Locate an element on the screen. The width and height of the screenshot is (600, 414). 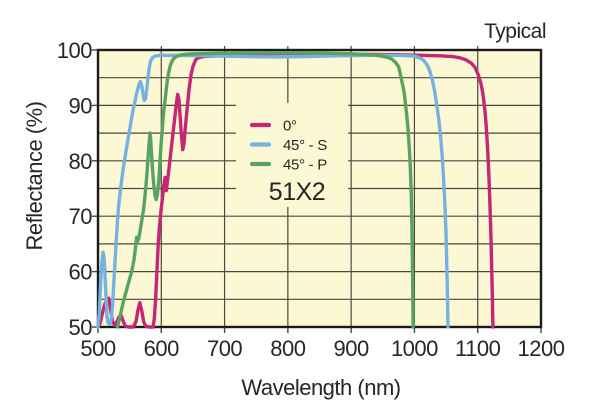
y-tick-label: 70 is located at coordinates (81, 216).